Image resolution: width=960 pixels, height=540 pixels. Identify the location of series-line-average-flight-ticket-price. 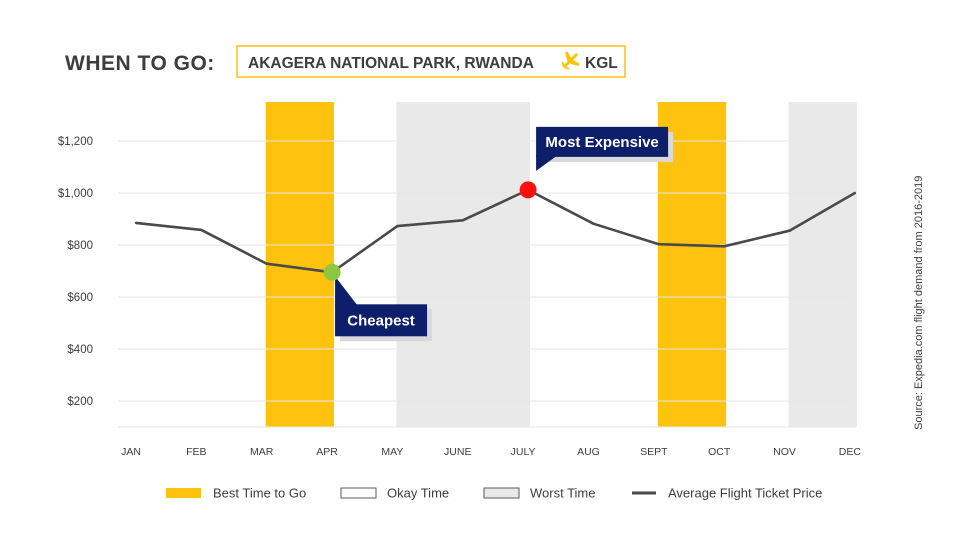
(495, 231).